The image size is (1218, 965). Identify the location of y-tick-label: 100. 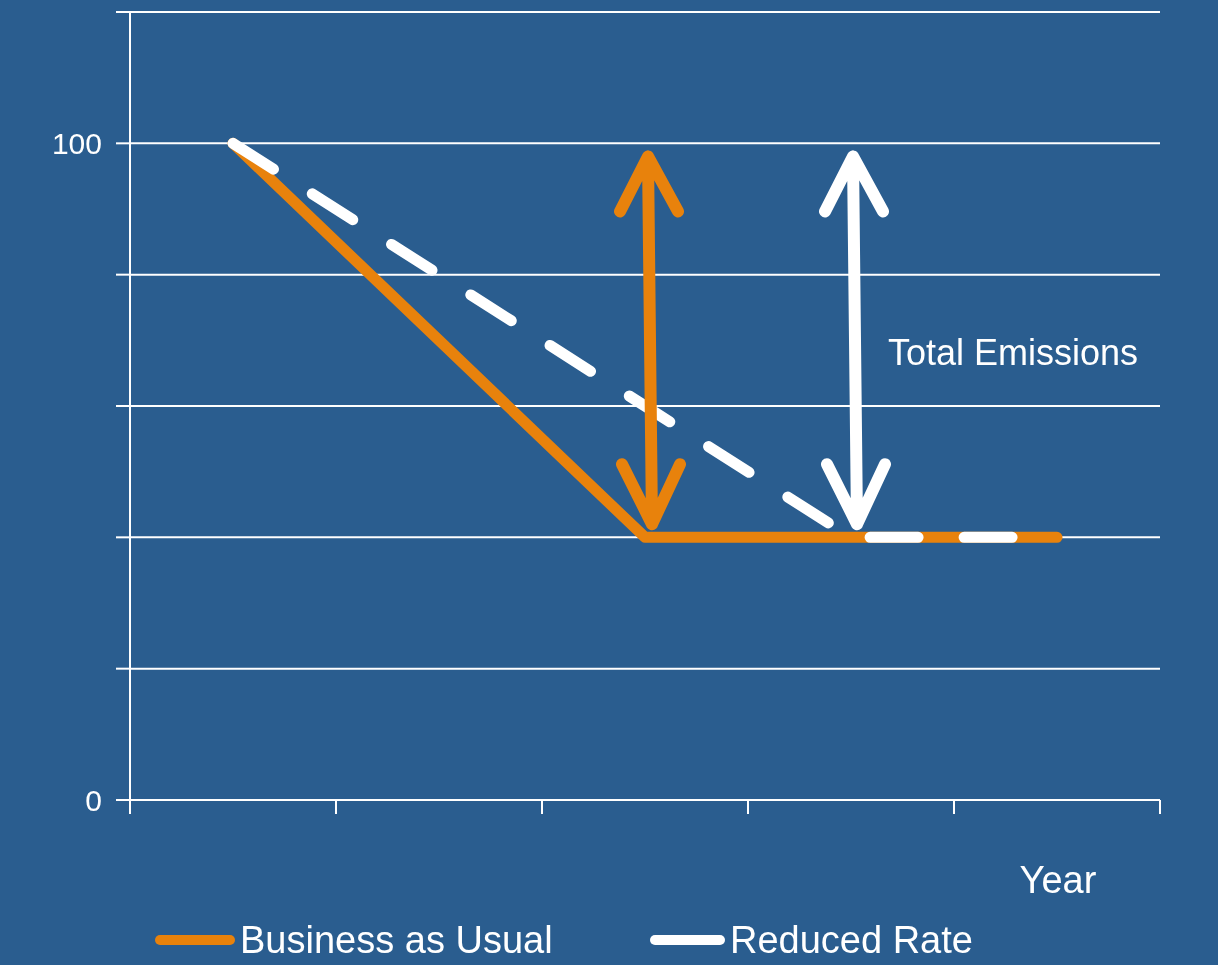
(76, 143).